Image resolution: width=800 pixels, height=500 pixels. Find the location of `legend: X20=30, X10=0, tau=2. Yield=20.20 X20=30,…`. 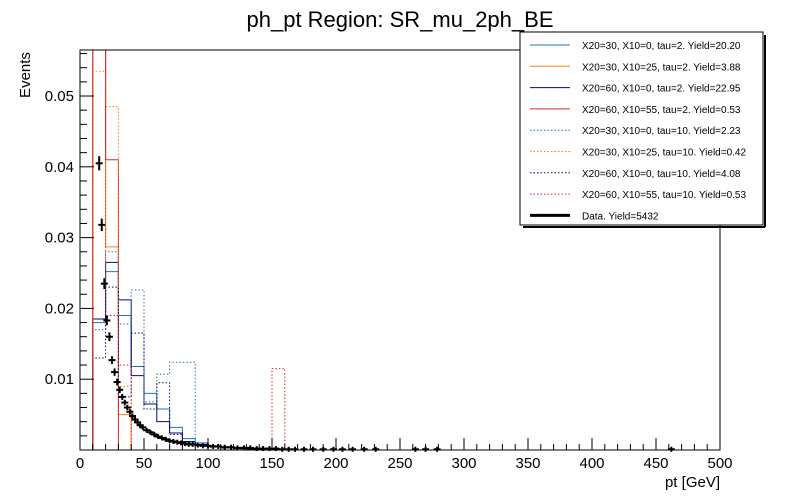

legend: X20=30, X10=0, tau=2. Yield=20.20 X20=30,… is located at coordinates (642, 129).